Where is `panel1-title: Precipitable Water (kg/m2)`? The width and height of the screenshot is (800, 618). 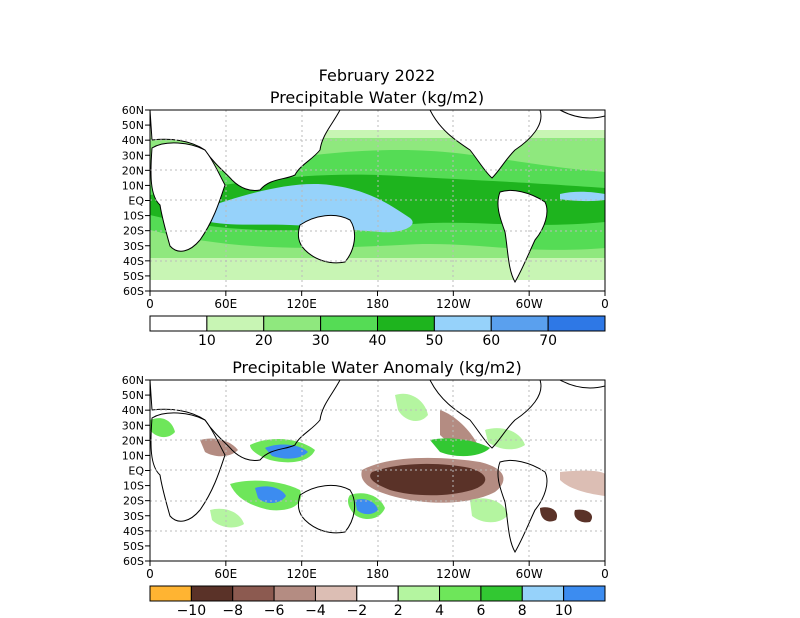 panel1-title: Precipitable Water (kg/m2) is located at coordinates (377, 97).